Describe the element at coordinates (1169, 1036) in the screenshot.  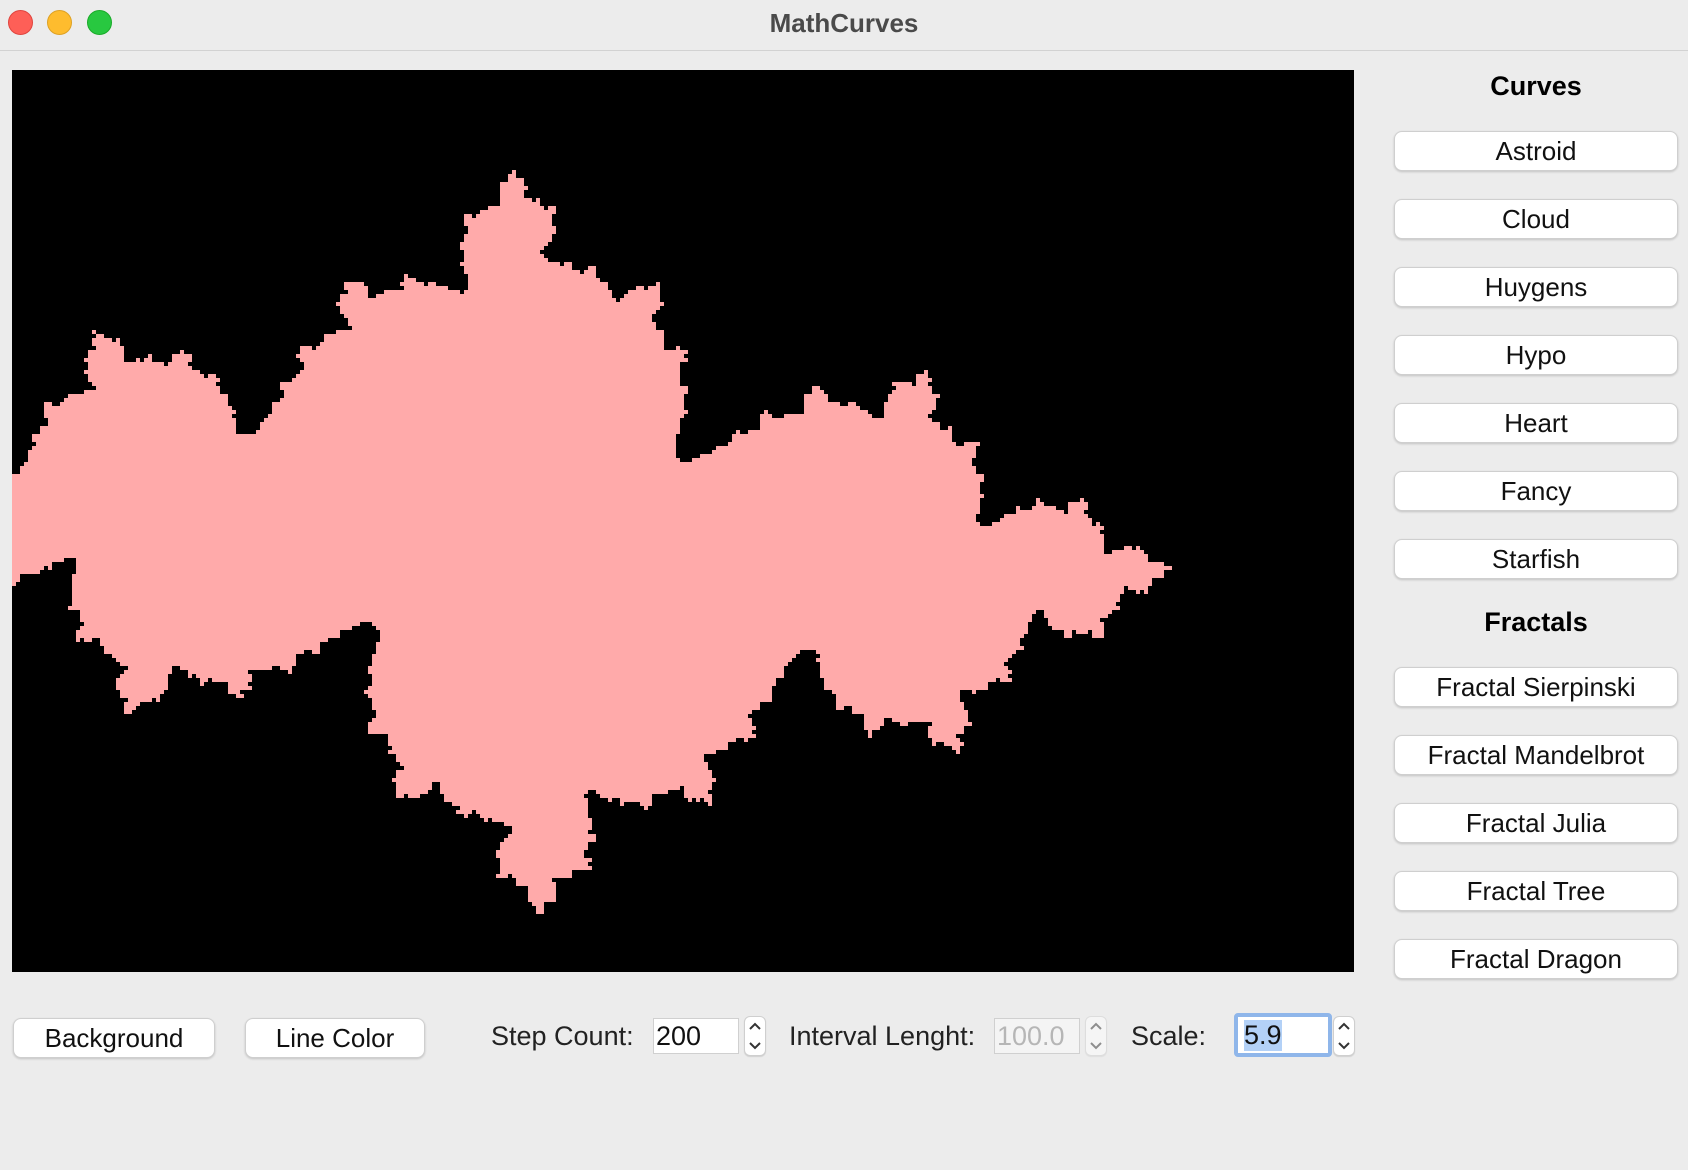
I see `scale-label: Scale:` at that location.